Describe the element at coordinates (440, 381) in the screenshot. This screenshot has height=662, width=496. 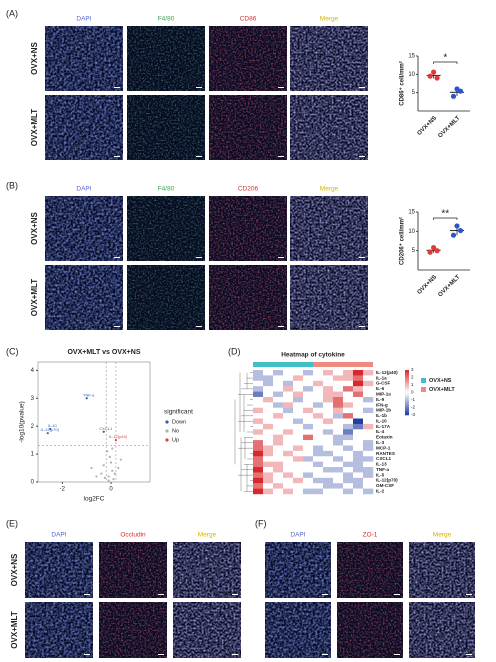
I see `legend-label: OVX+NS` at that location.